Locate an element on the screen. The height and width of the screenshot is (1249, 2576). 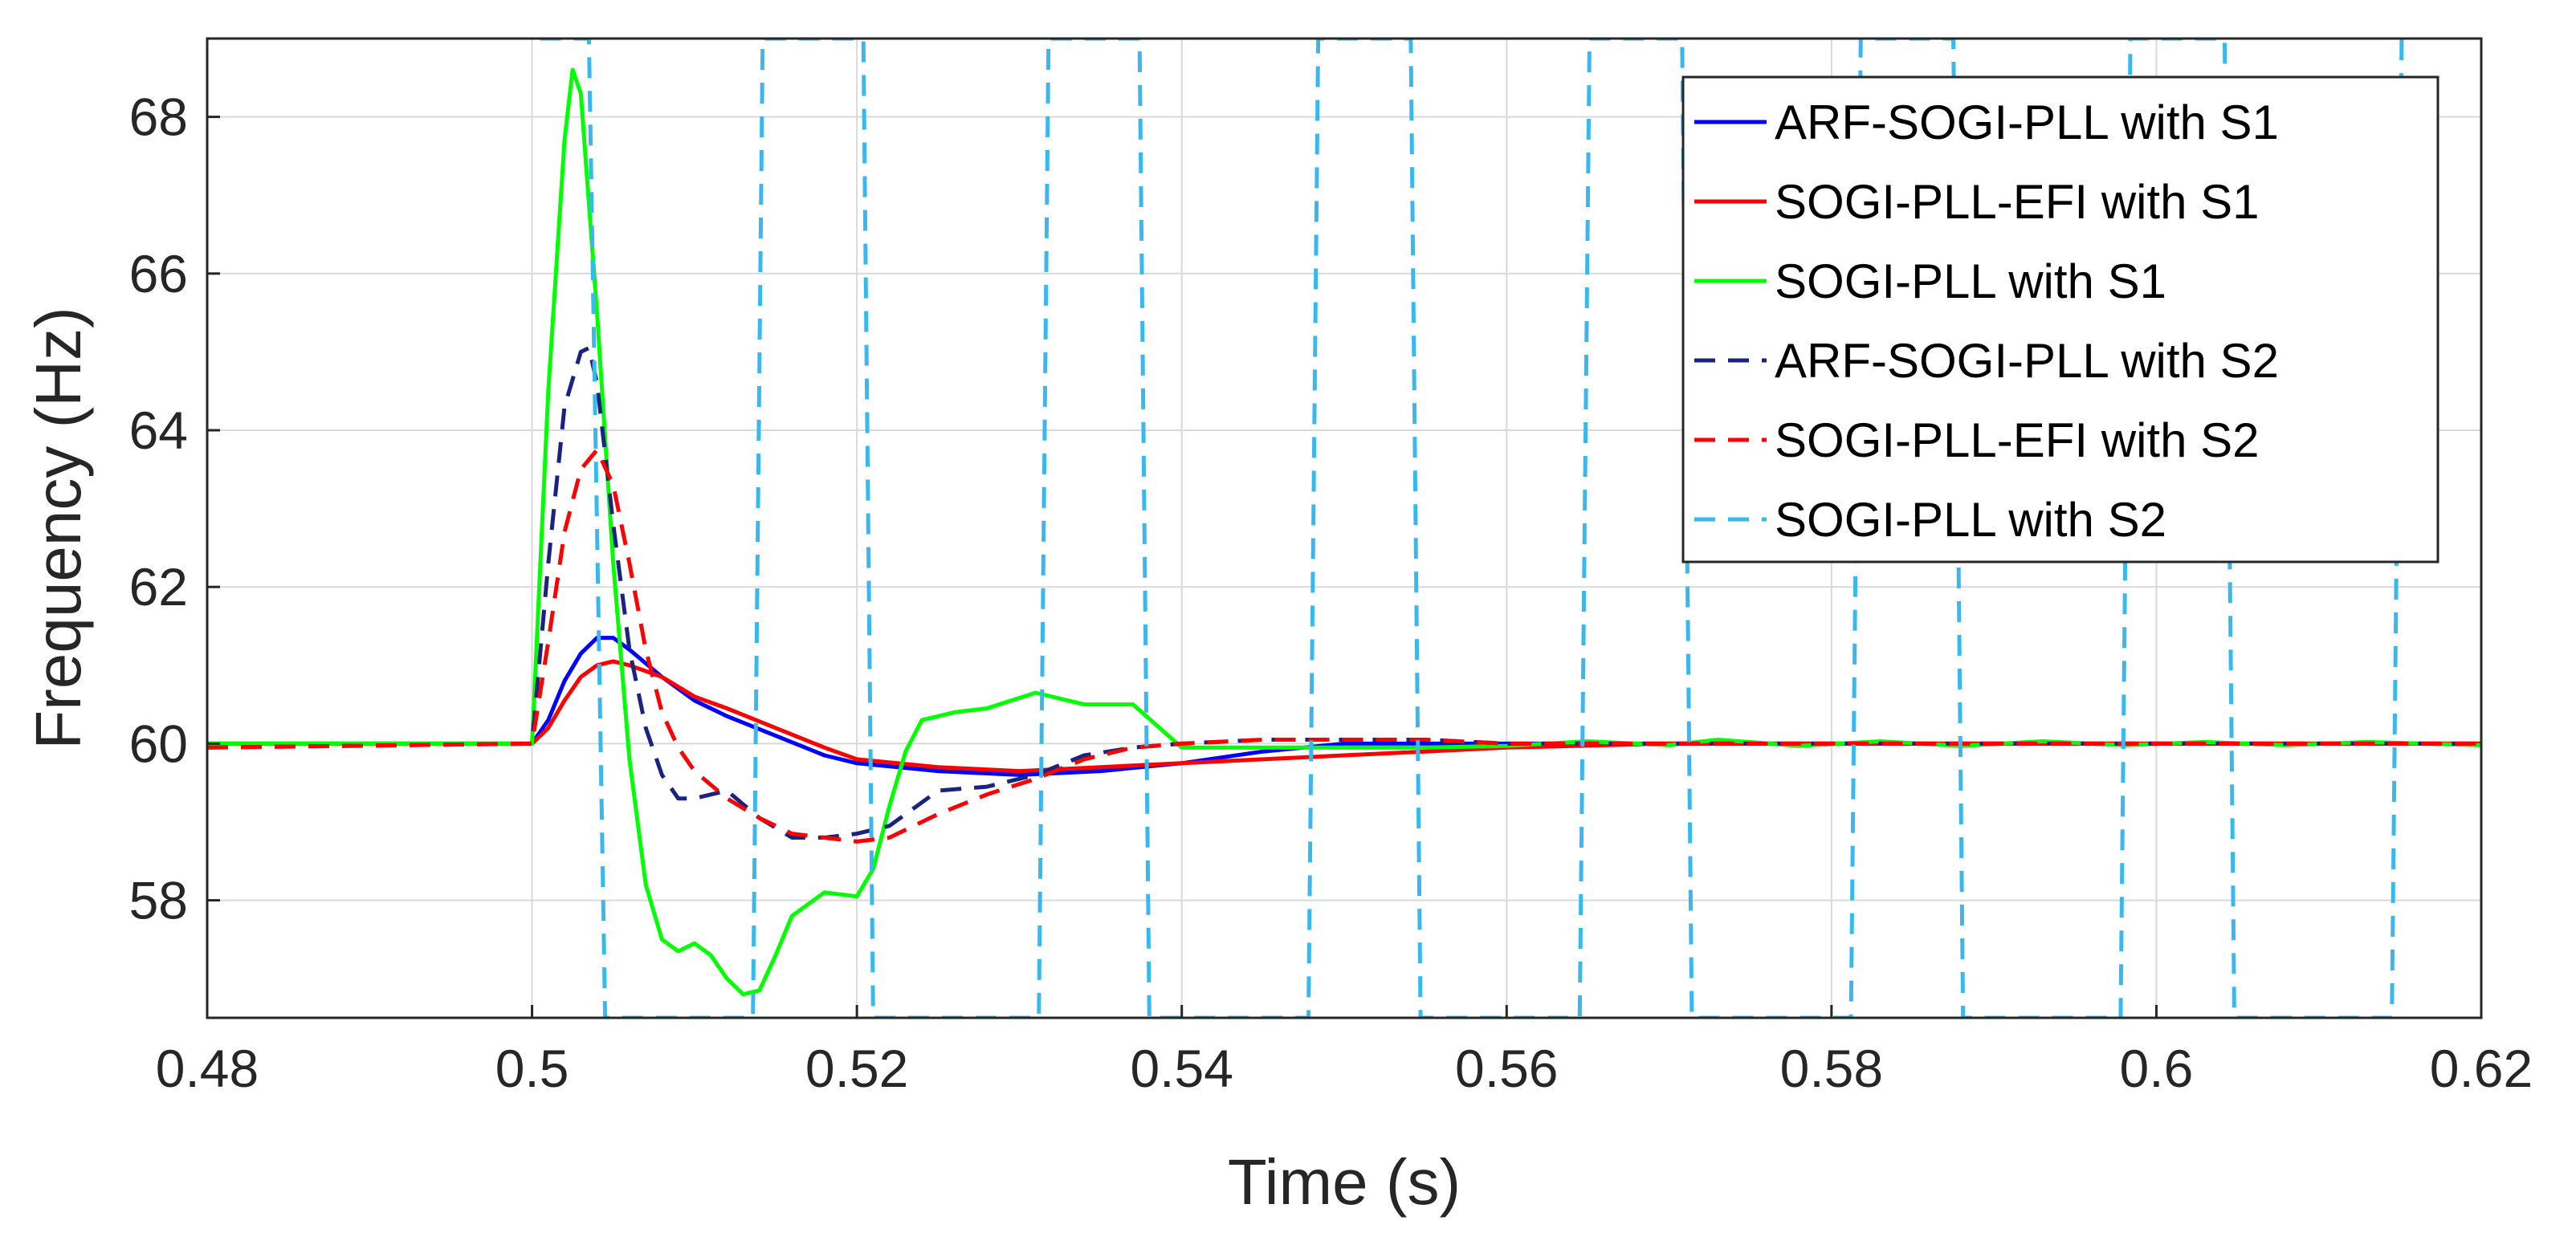
y-tick-label: 68 is located at coordinates (158, 117).